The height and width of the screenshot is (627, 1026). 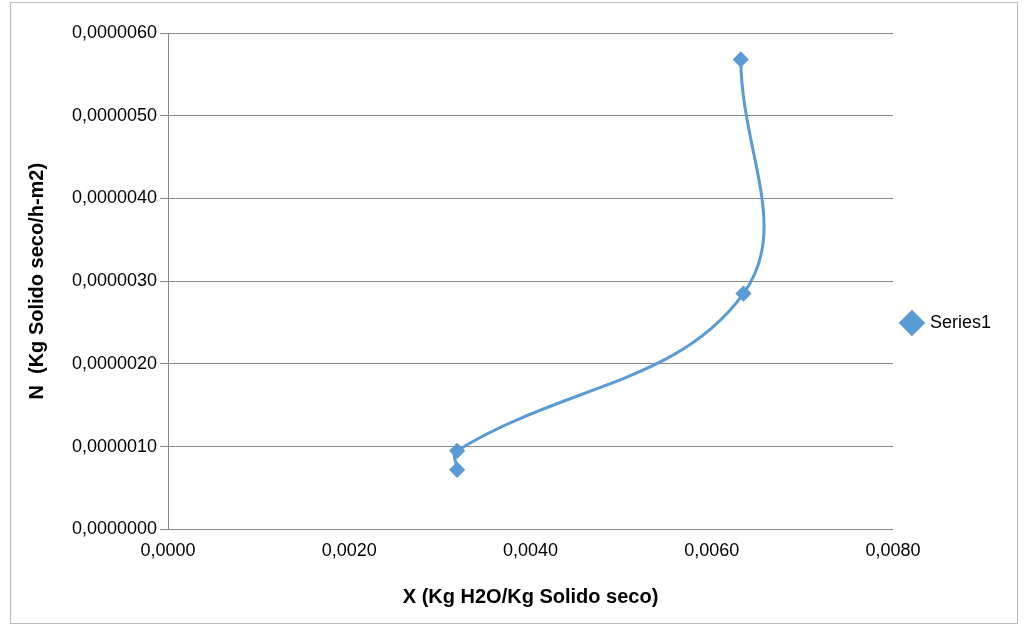 I want to click on y-tick-label: 0,0000030, so click(x=114, y=280).